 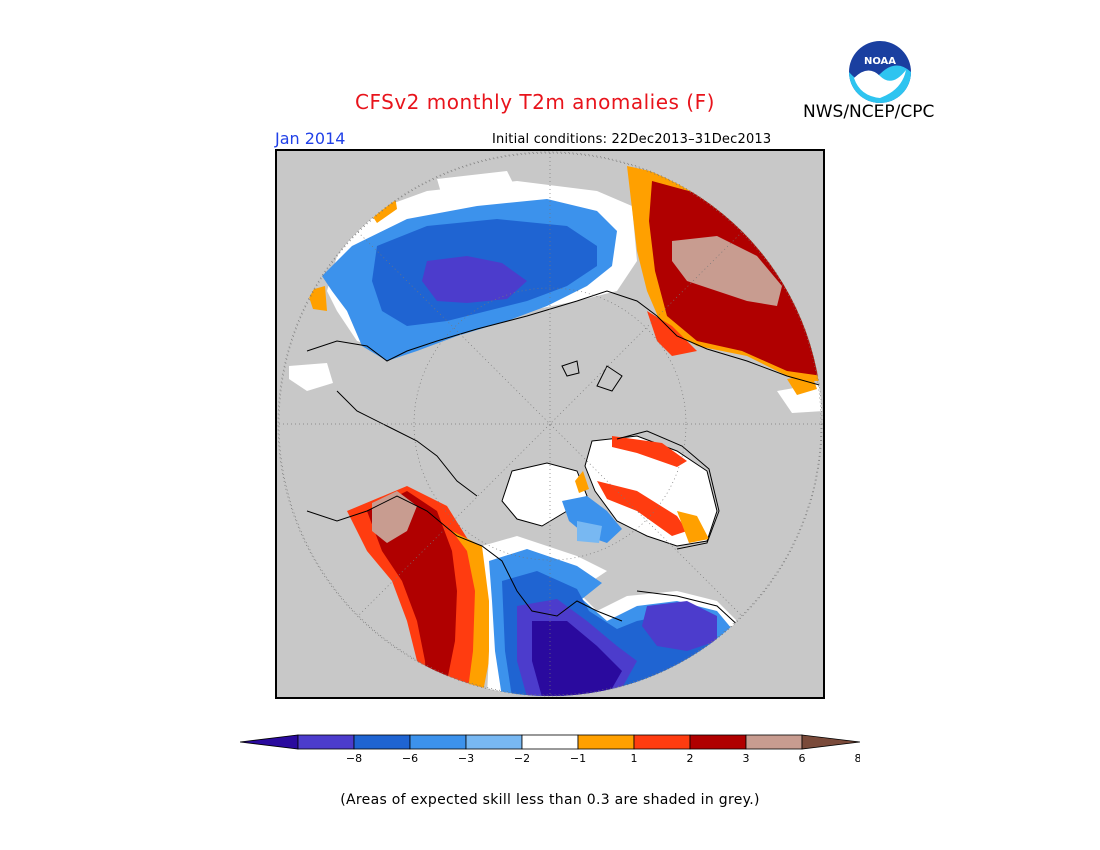 What do you see at coordinates (578, 758) in the screenshot?
I see `legend-tick-label: −1` at bounding box center [578, 758].